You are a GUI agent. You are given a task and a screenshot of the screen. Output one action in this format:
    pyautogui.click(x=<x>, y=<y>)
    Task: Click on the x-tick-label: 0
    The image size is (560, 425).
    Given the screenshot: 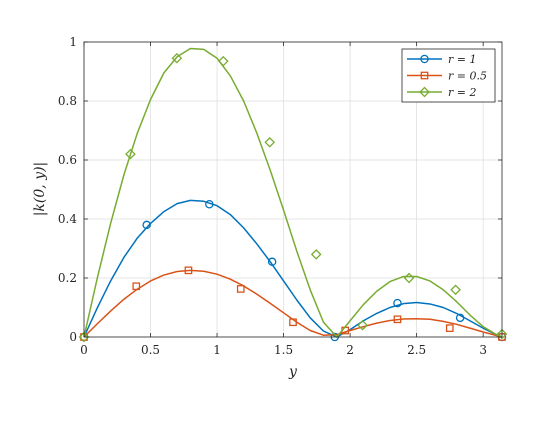 What is the action you would take?
    pyautogui.click(x=84, y=350)
    